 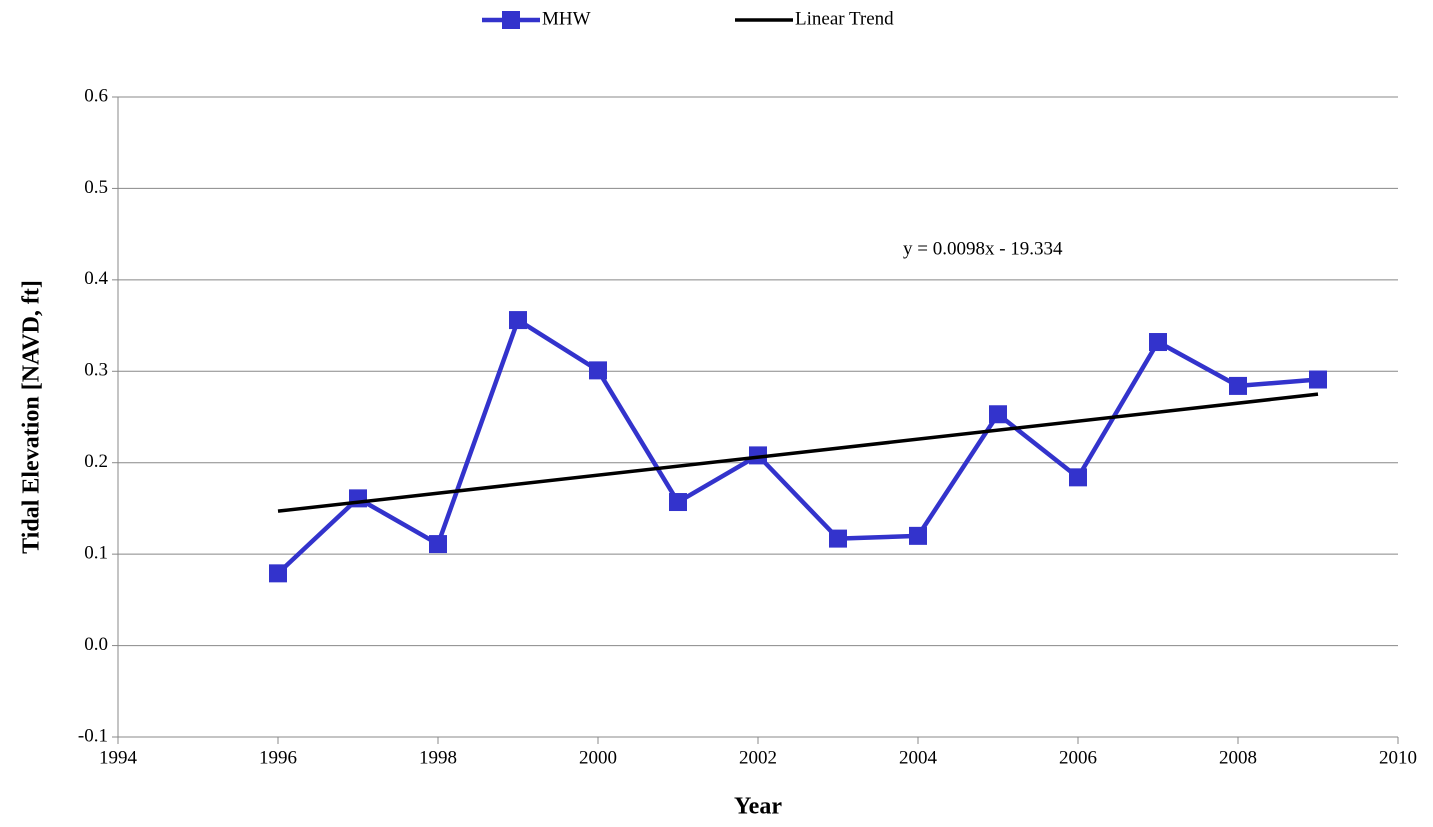 I want to click on y-tick-label: 0.0, so click(x=96, y=644).